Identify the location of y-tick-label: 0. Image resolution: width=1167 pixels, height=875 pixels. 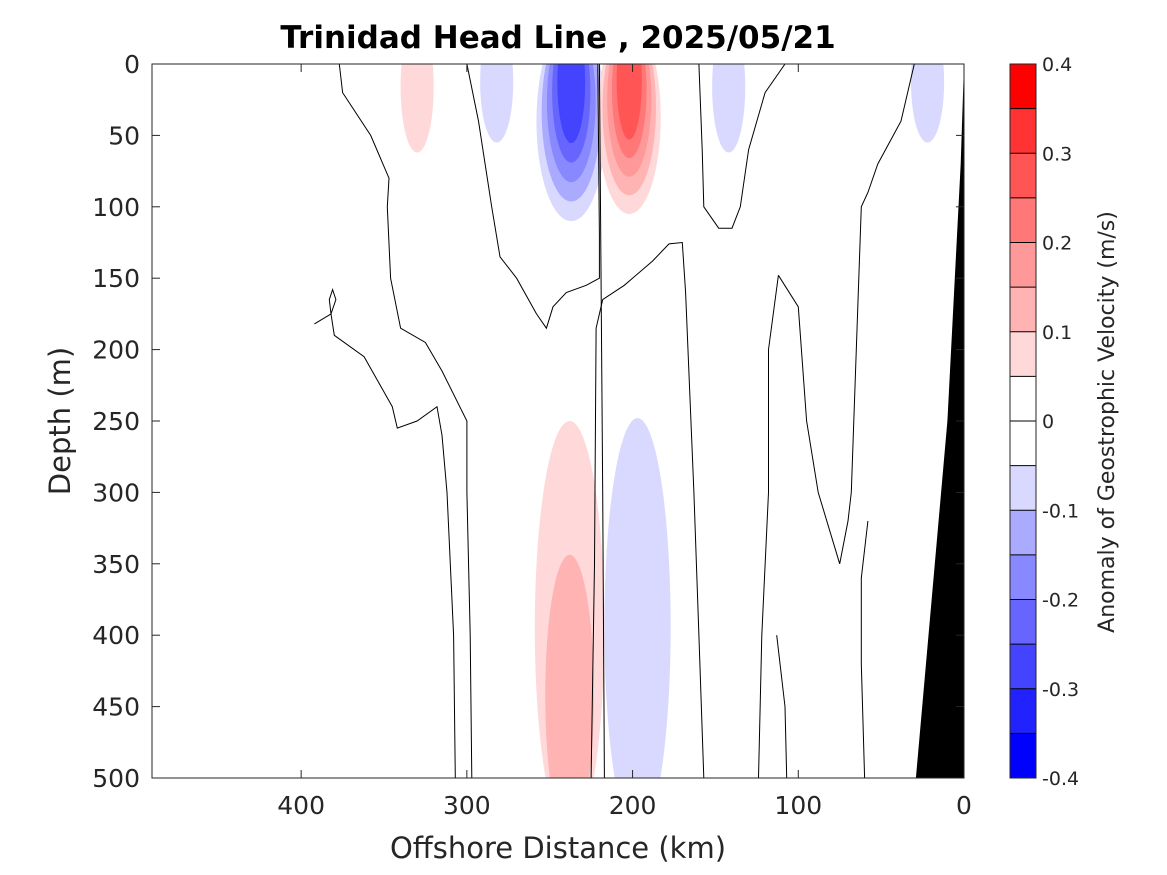
(132, 64).